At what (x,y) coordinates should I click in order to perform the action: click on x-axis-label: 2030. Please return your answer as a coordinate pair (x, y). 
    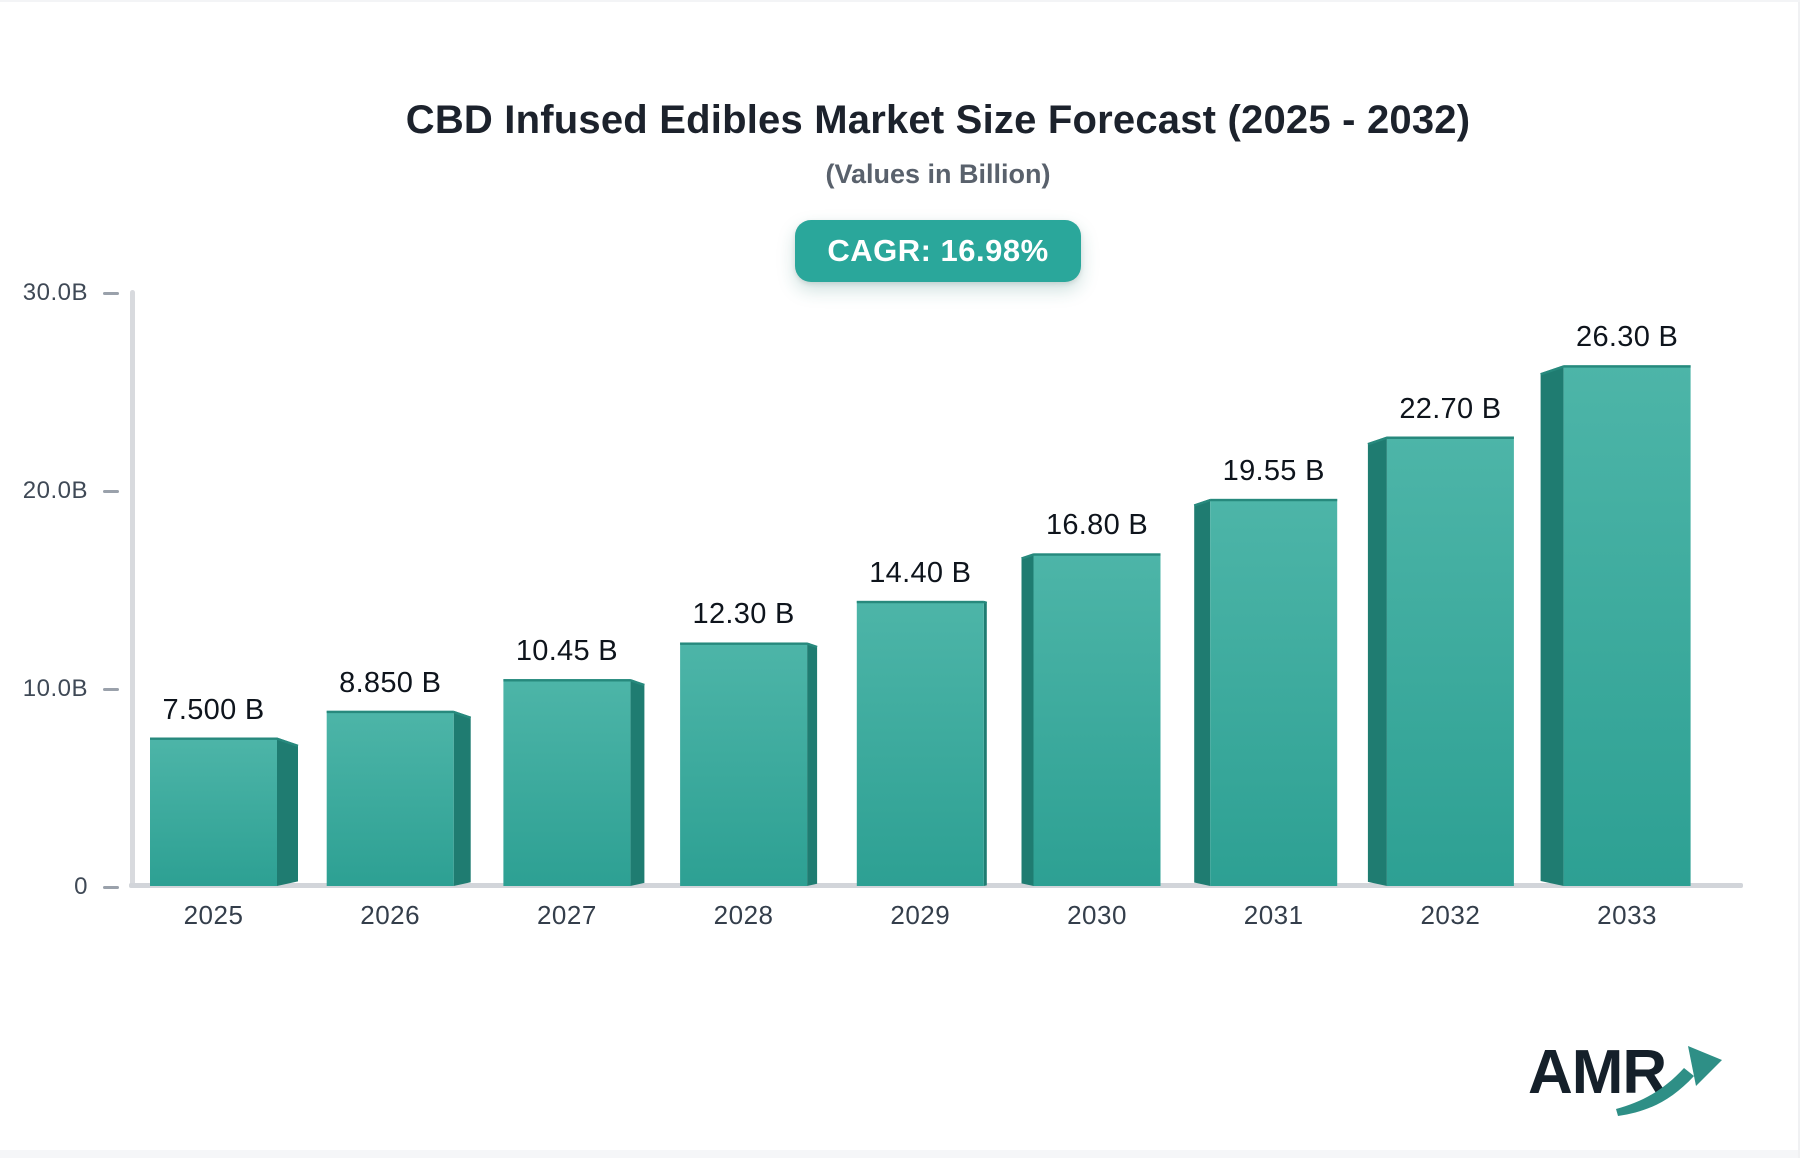
    Looking at the image, I should click on (1097, 915).